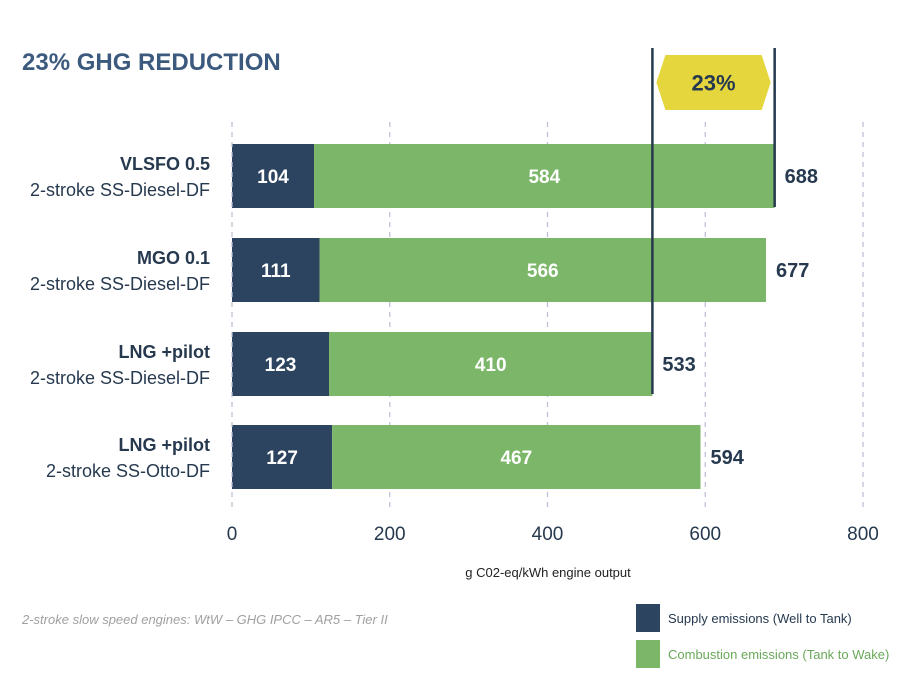  I want to click on bar-value-label: 584, so click(544, 177).